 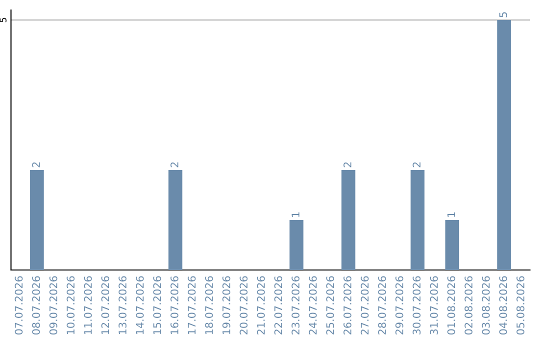 I want to click on x-tick-label: 12.07.2026, so click(x=105, y=305).